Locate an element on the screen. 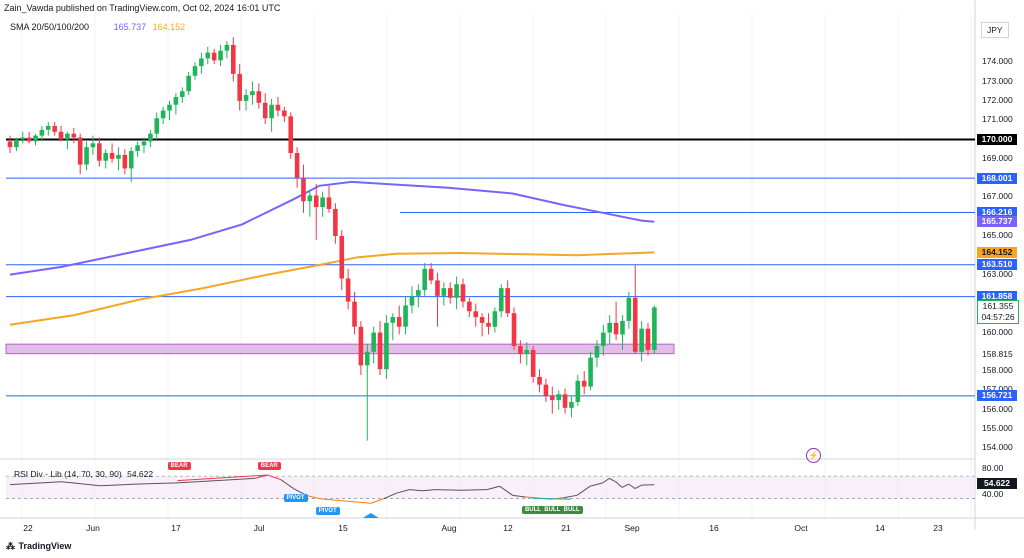 This screenshot has width=1024, height=558. indicator-value: 54.622 is located at coordinates (140, 474).